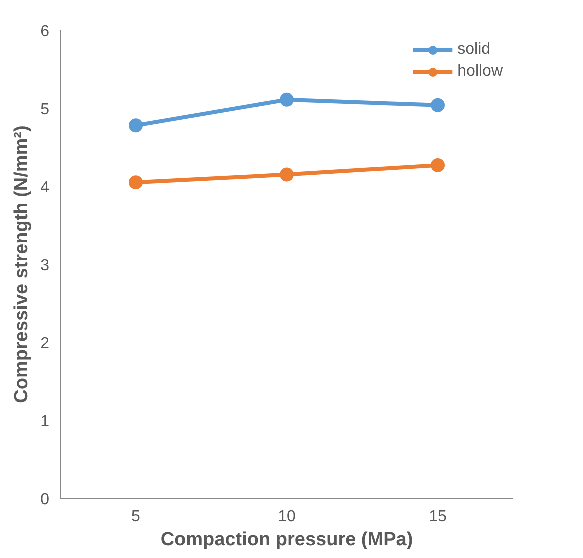 This screenshot has height=558, width=583. I want to click on y-tick-label: 5, so click(45, 110).